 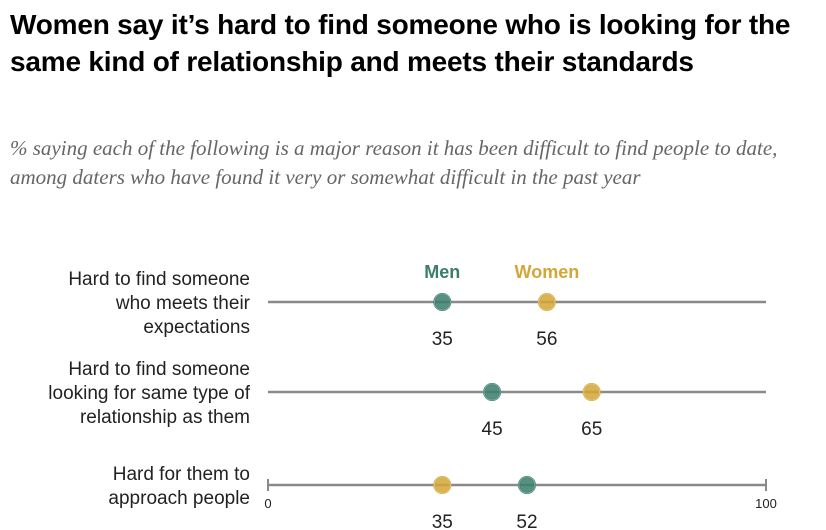 What do you see at coordinates (179, 498) in the screenshot?
I see `row-label: approach people` at bounding box center [179, 498].